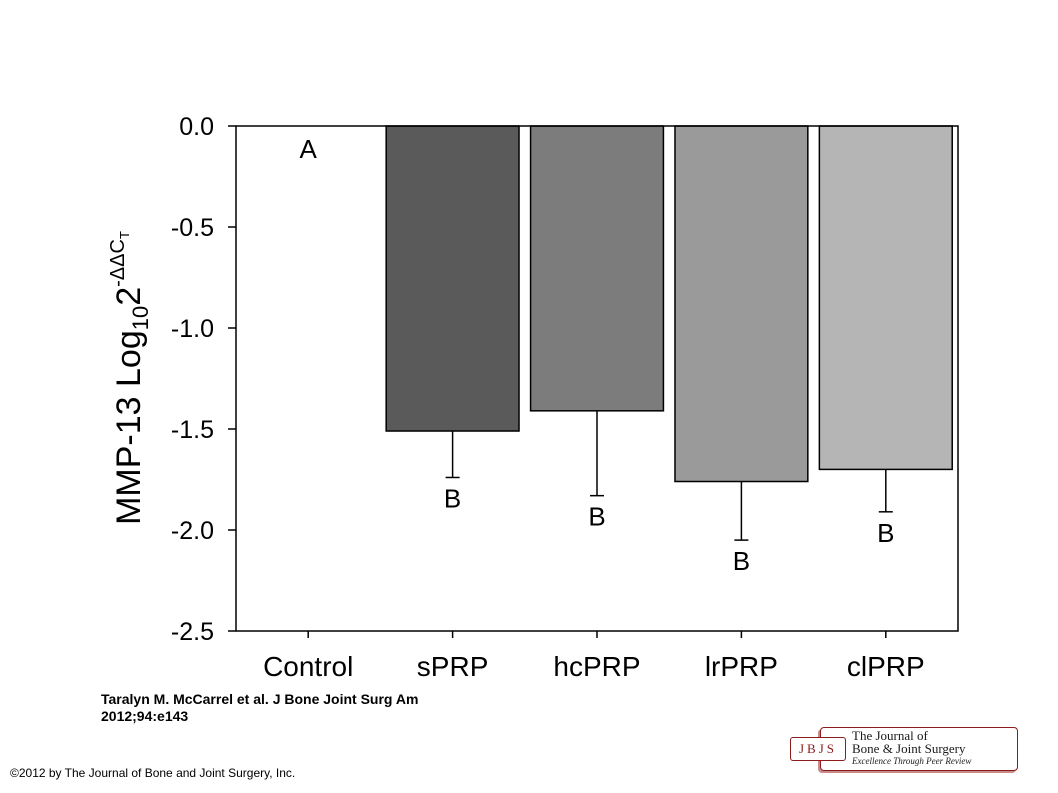 The image size is (1058, 793). What do you see at coordinates (192, 632) in the screenshot?
I see `y-tick-label: -2.5` at bounding box center [192, 632].